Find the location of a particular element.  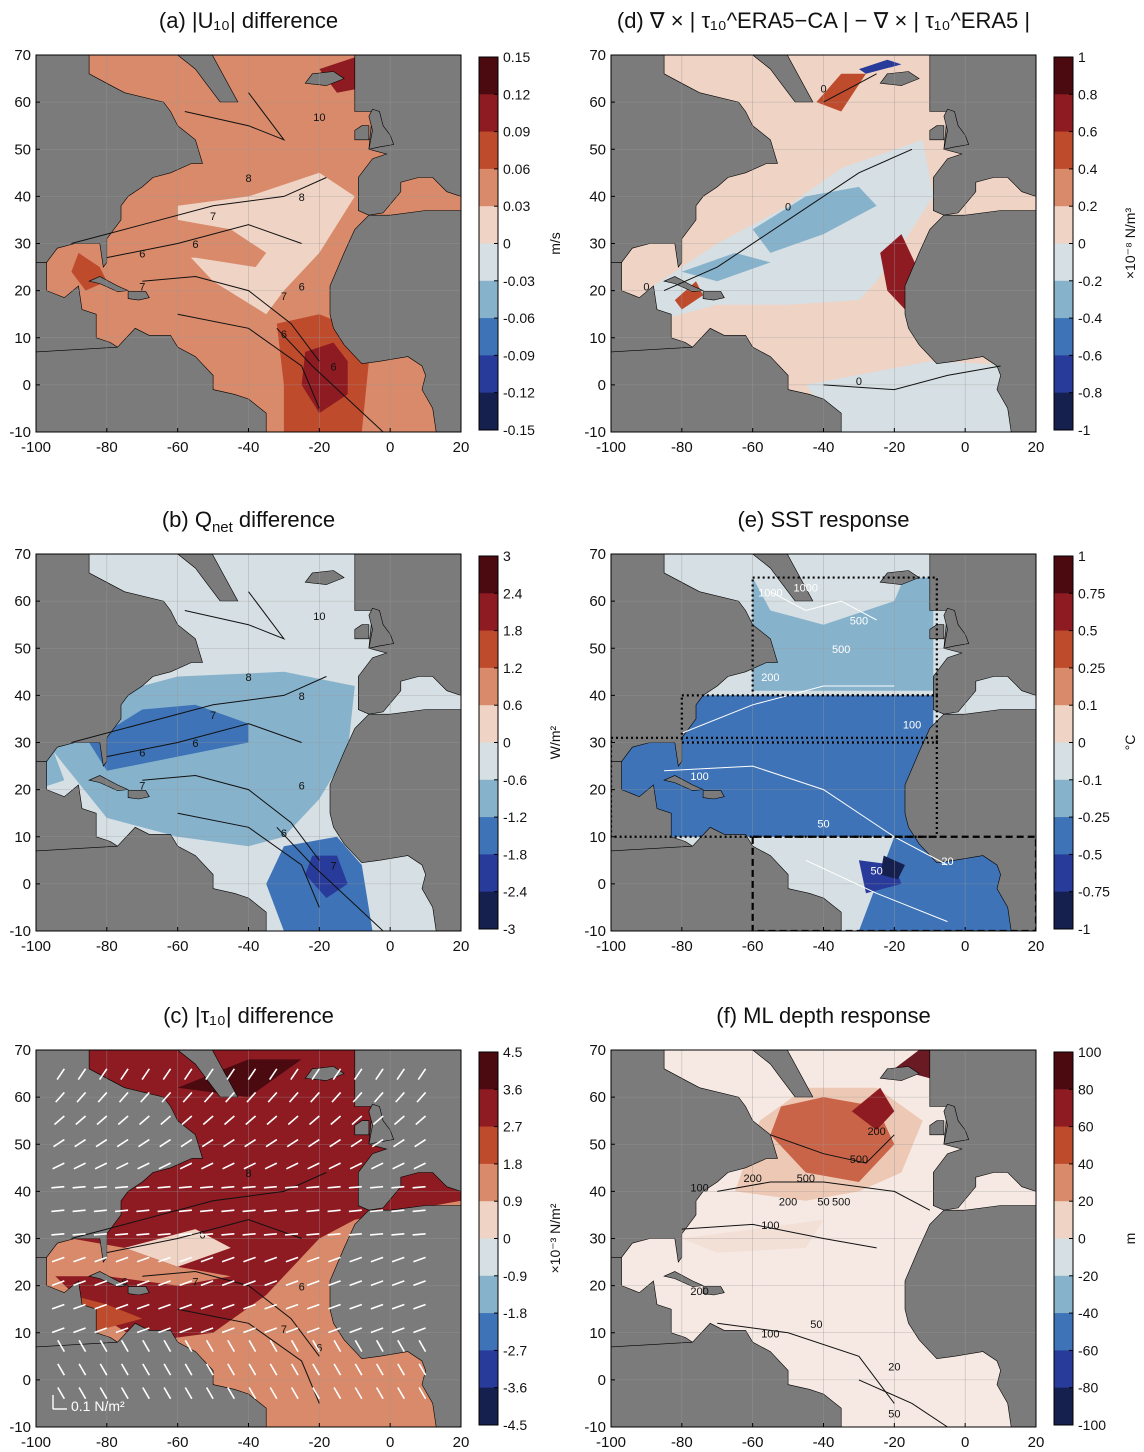

colorbar-tick-label: -0.2 is located at coordinates (1090, 281).